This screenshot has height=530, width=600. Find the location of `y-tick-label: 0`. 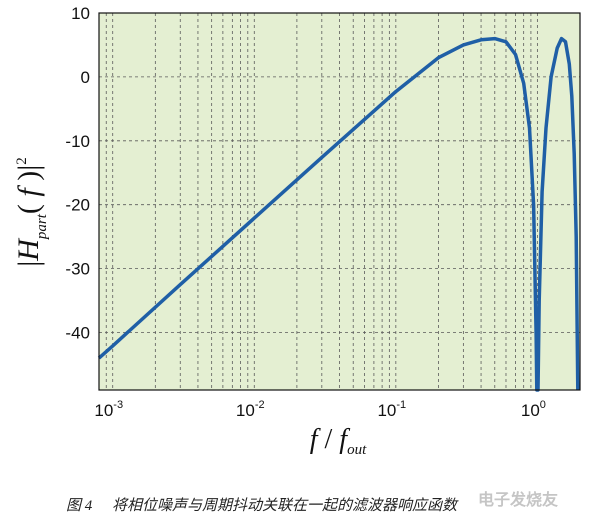

y-tick-label: 0 is located at coordinates (85, 77).